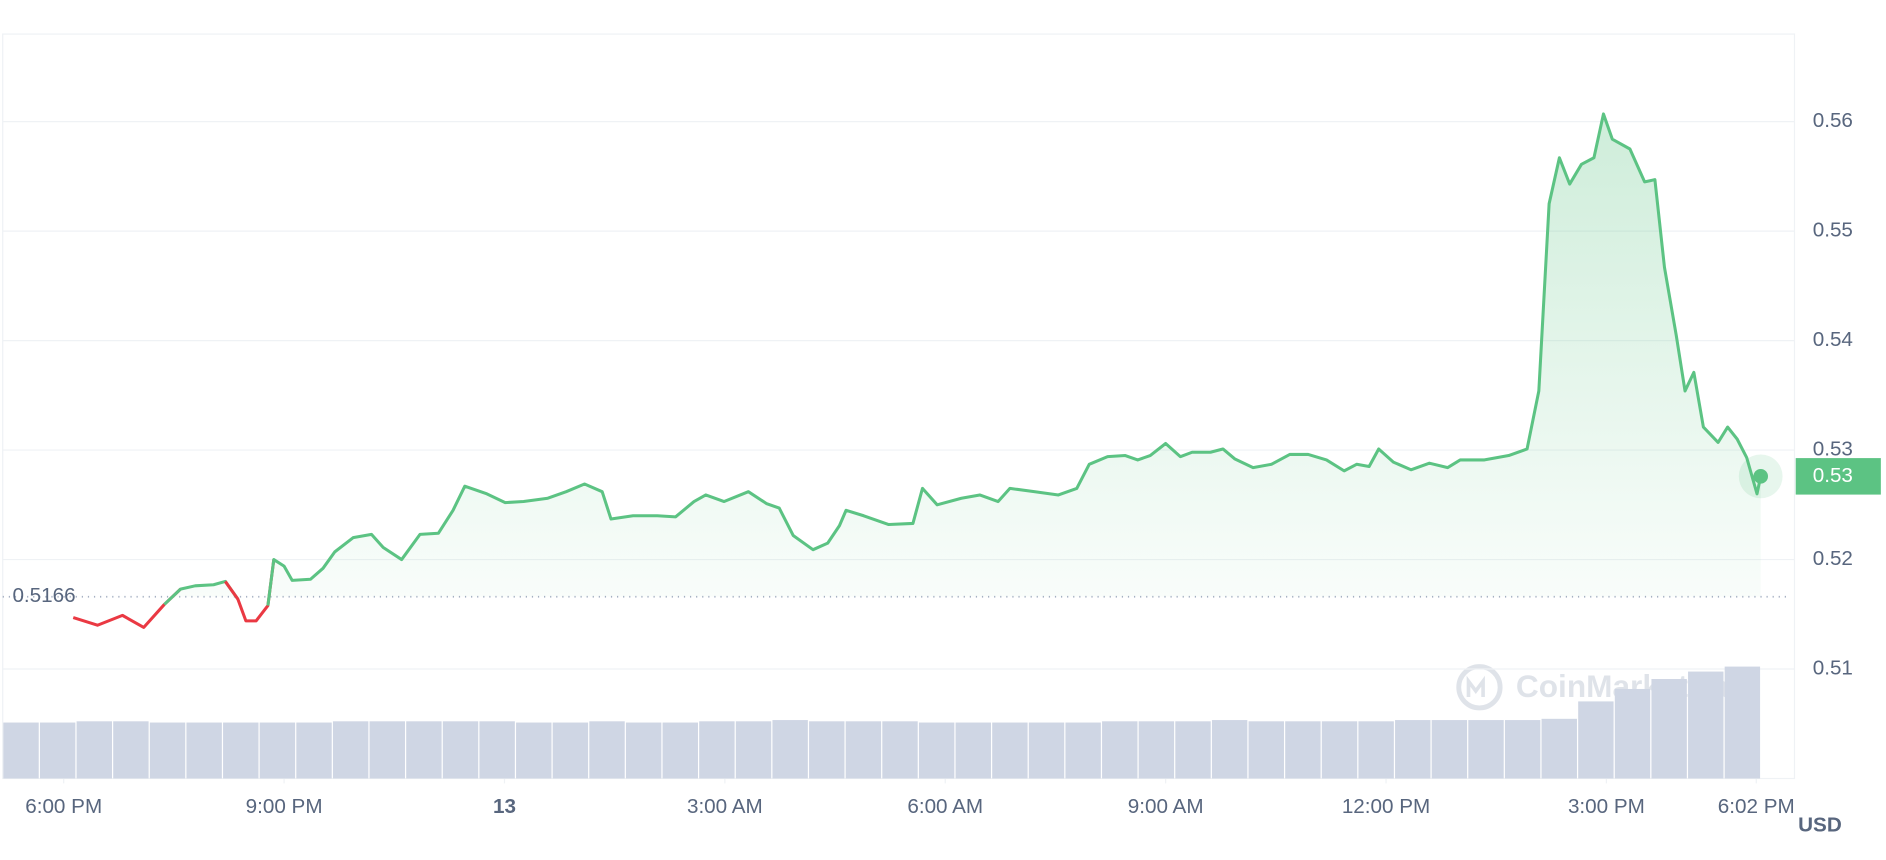 The image size is (1886, 860). Describe the element at coordinates (1386, 806) in the screenshot. I see `x-tick-label: 12:00 PM` at that location.